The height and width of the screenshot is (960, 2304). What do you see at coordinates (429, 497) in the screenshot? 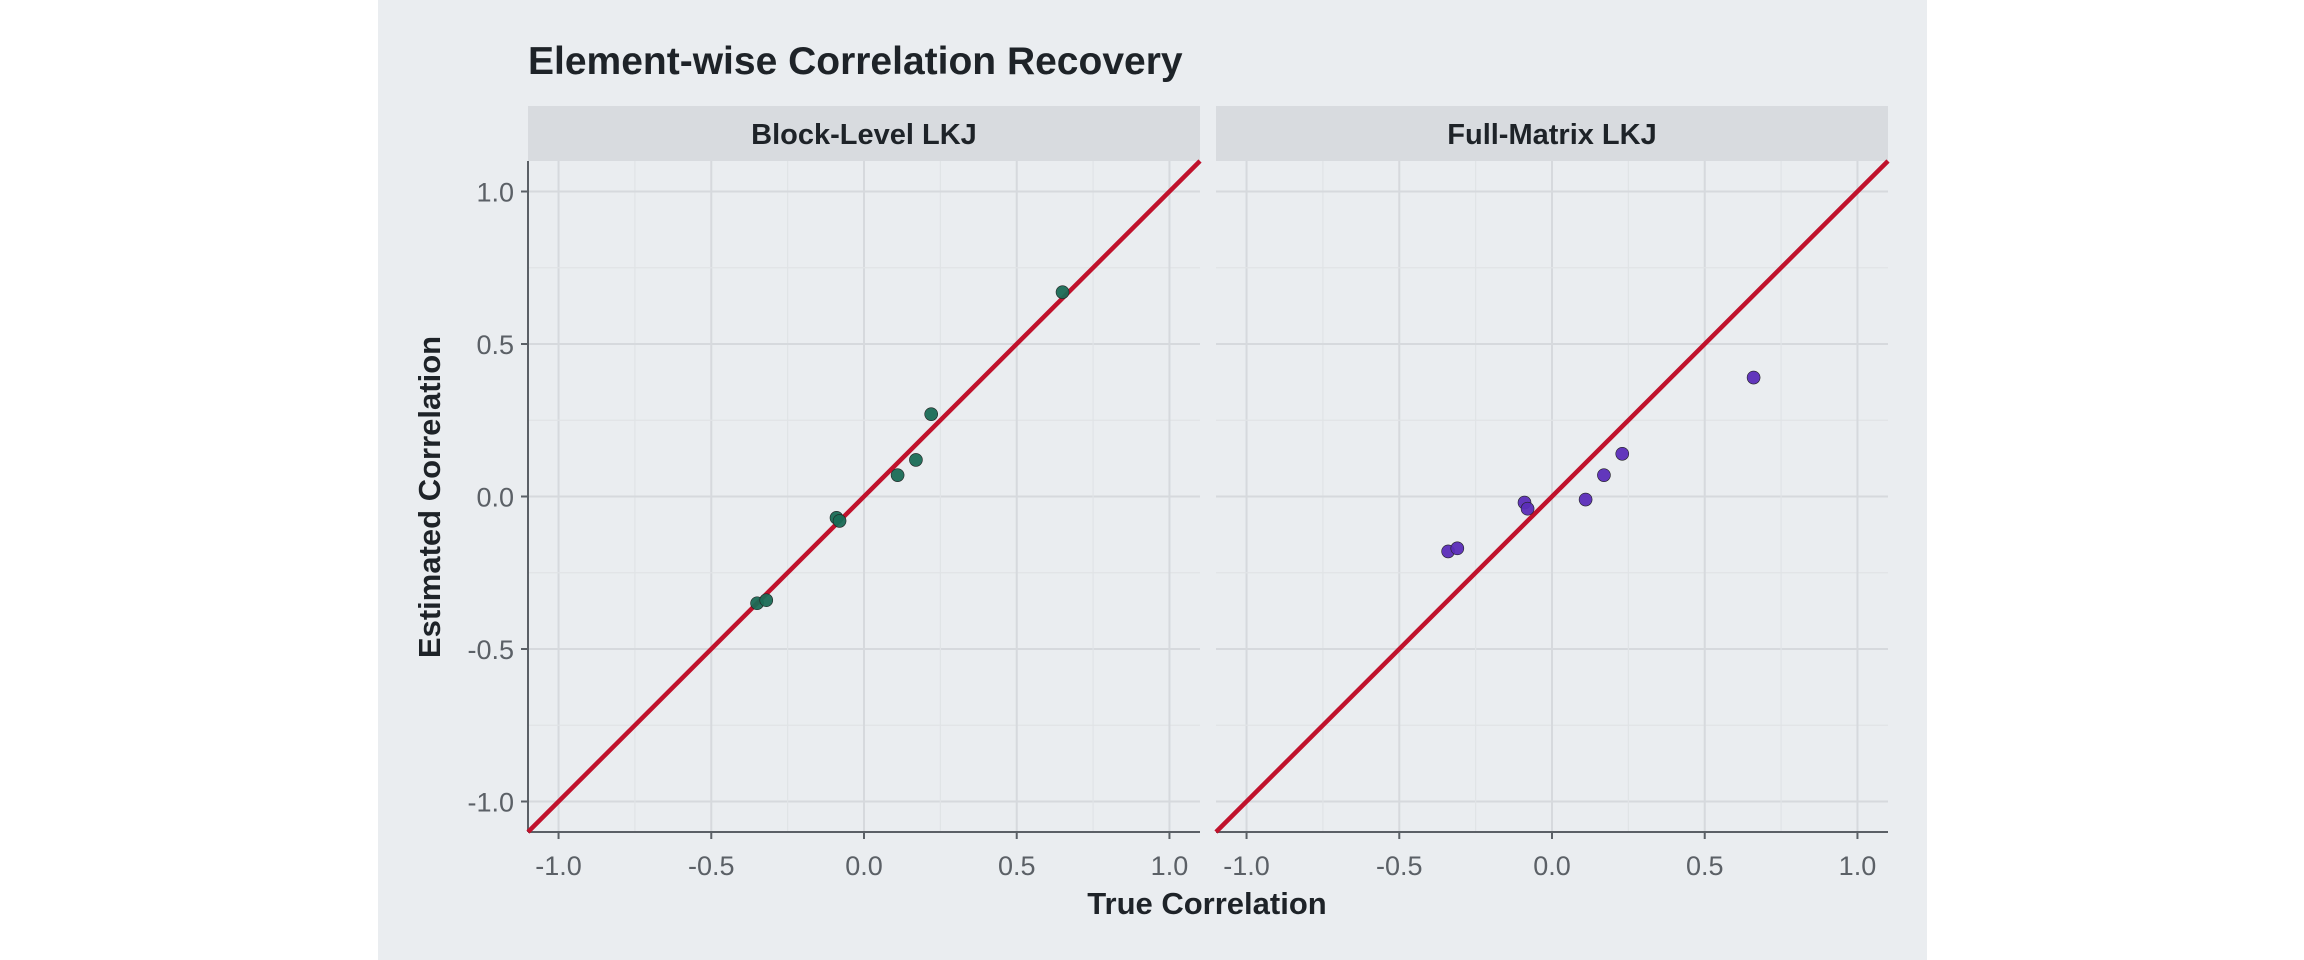
I see `y-axis-title: Estimated Correlation` at bounding box center [429, 497].